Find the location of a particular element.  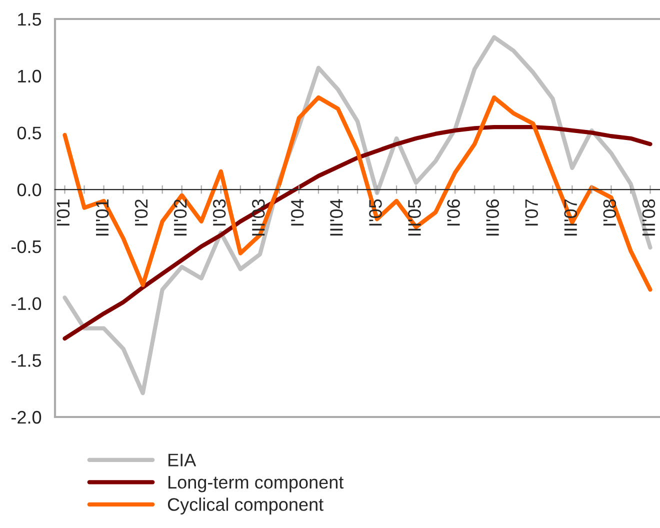

x-tick-label: III'02 is located at coordinates (180, 218).